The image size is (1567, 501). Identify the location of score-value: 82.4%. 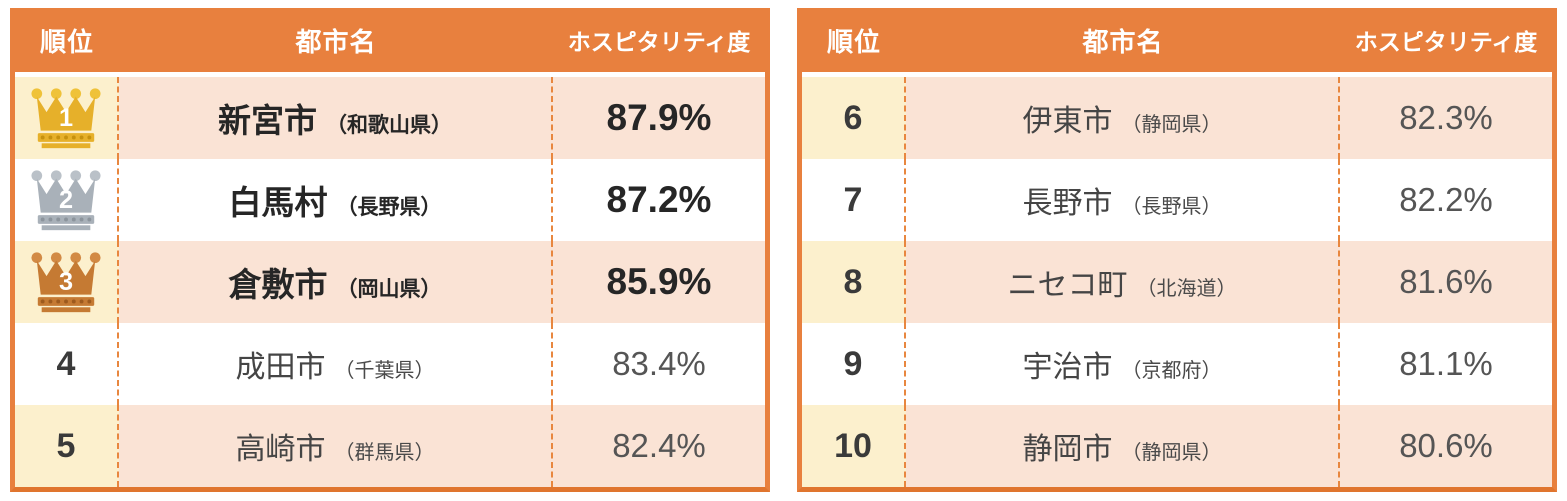
(659, 445).